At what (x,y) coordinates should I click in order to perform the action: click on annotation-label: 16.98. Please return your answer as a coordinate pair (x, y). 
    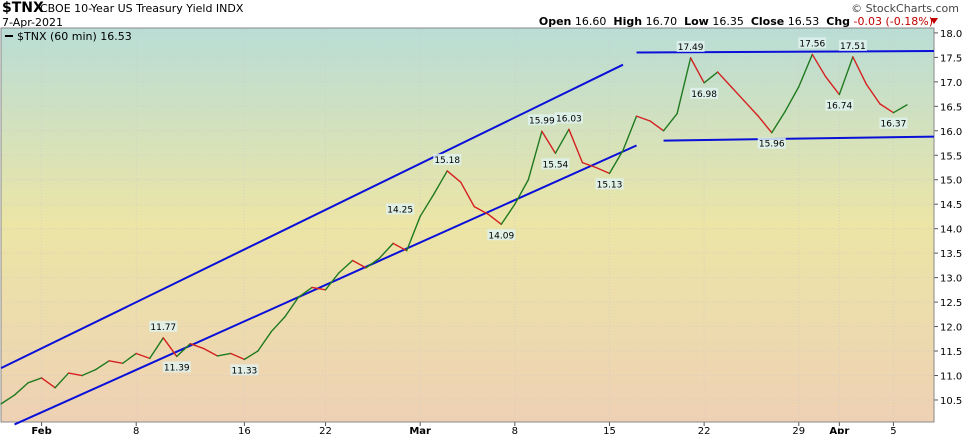
    Looking at the image, I should click on (704, 95).